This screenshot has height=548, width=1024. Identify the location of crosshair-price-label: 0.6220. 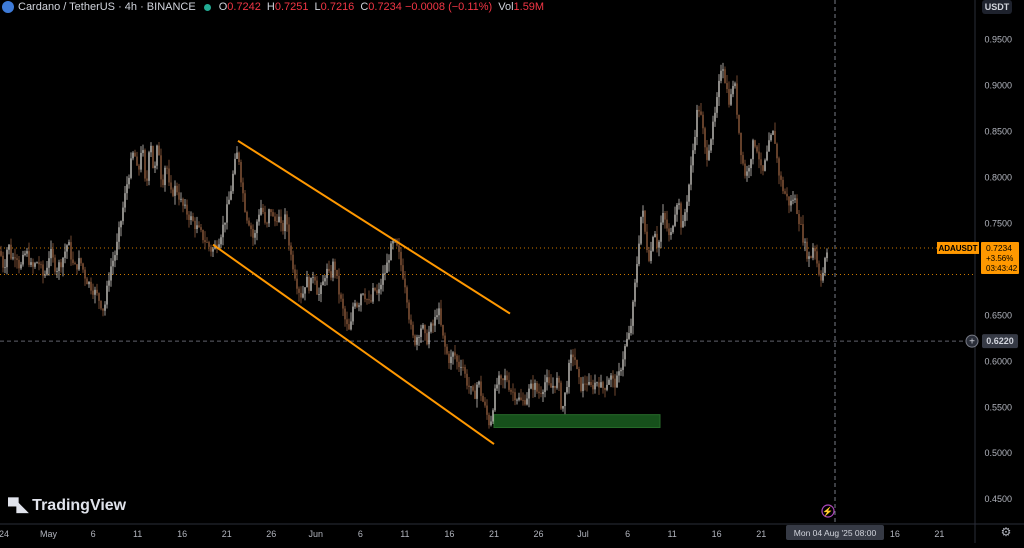
(1000, 341).